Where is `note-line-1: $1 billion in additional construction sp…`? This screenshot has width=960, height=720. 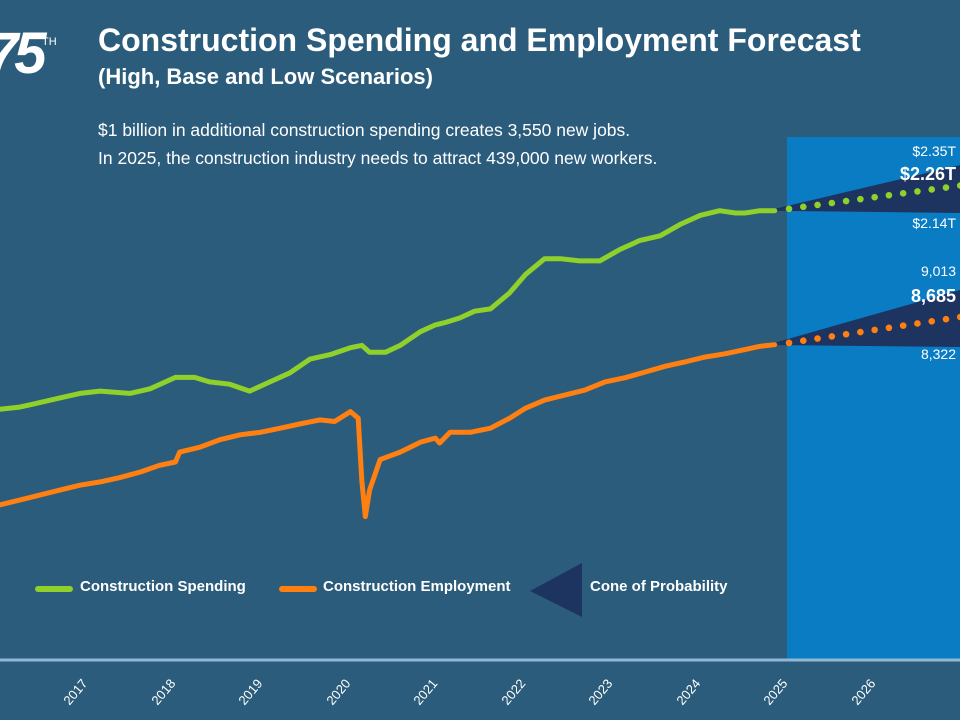
note-line-1: $1 billion in additional construction sp… is located at coordinates (364, 130).